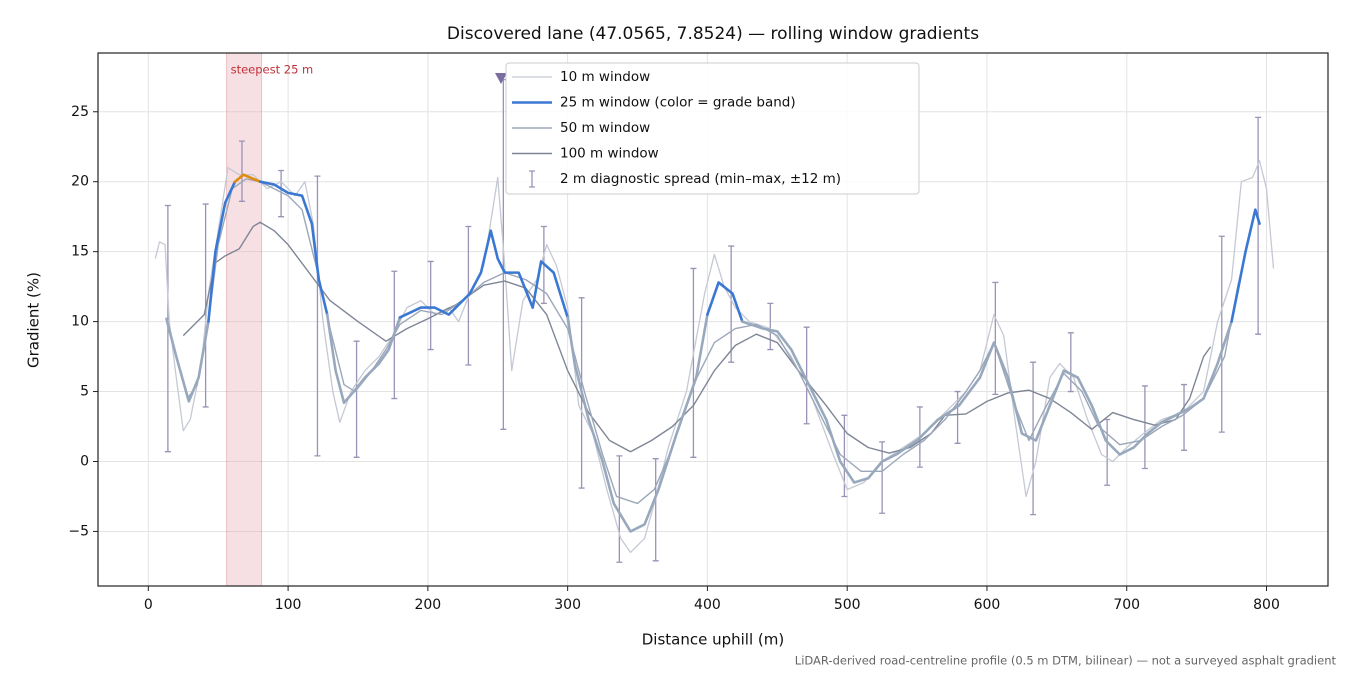  Describe the element at coordinates (713, 640) in the screenshot. I see `x-axis-label: Distance uphill (m)` at that location.